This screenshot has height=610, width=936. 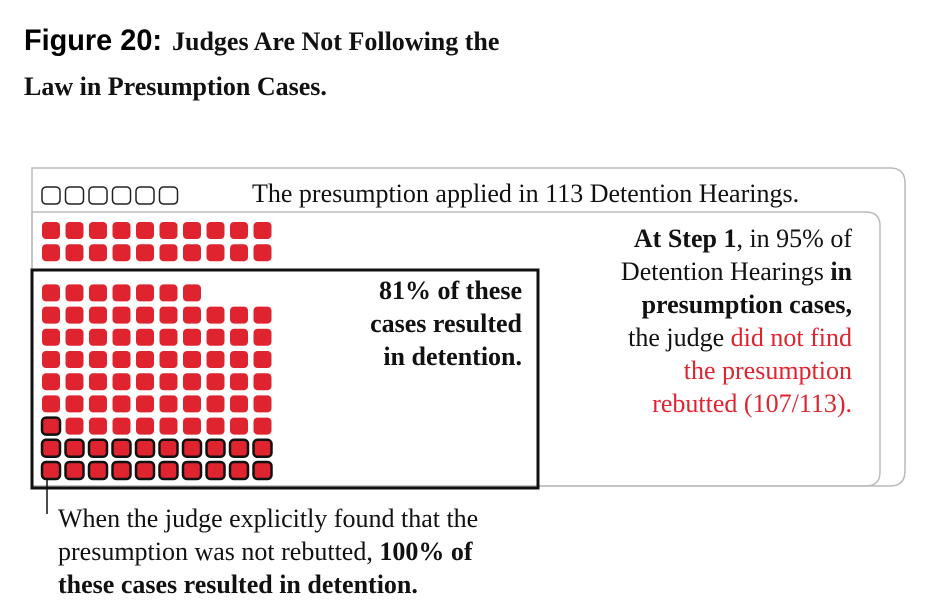 I want to click on note-text: in, so click(x=841, y=271).